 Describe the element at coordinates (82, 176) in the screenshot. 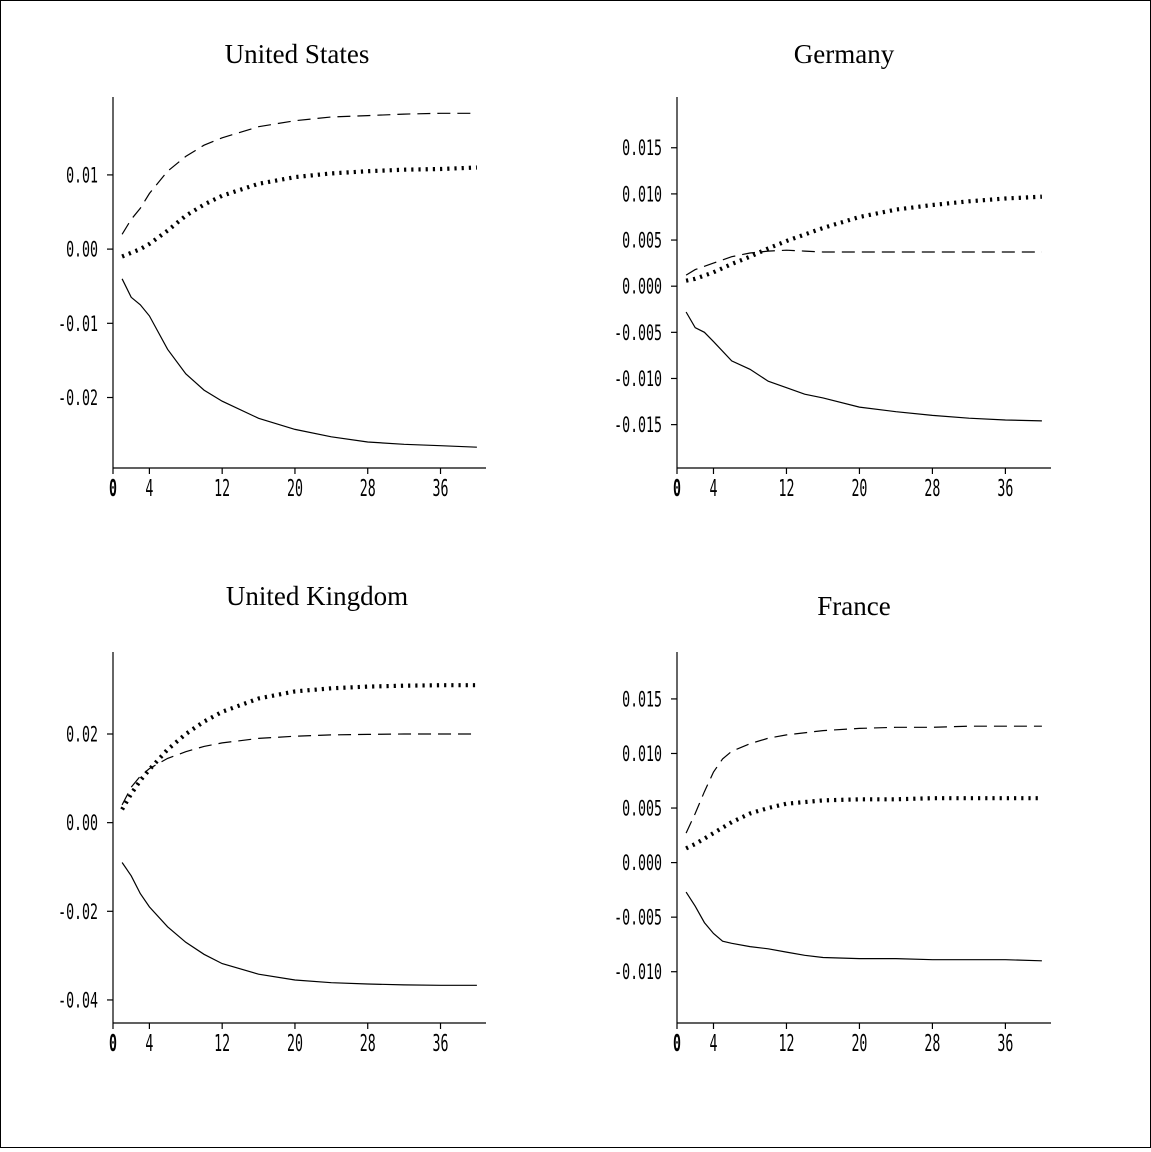

I see `y-tick-label: 0.01` at that location.